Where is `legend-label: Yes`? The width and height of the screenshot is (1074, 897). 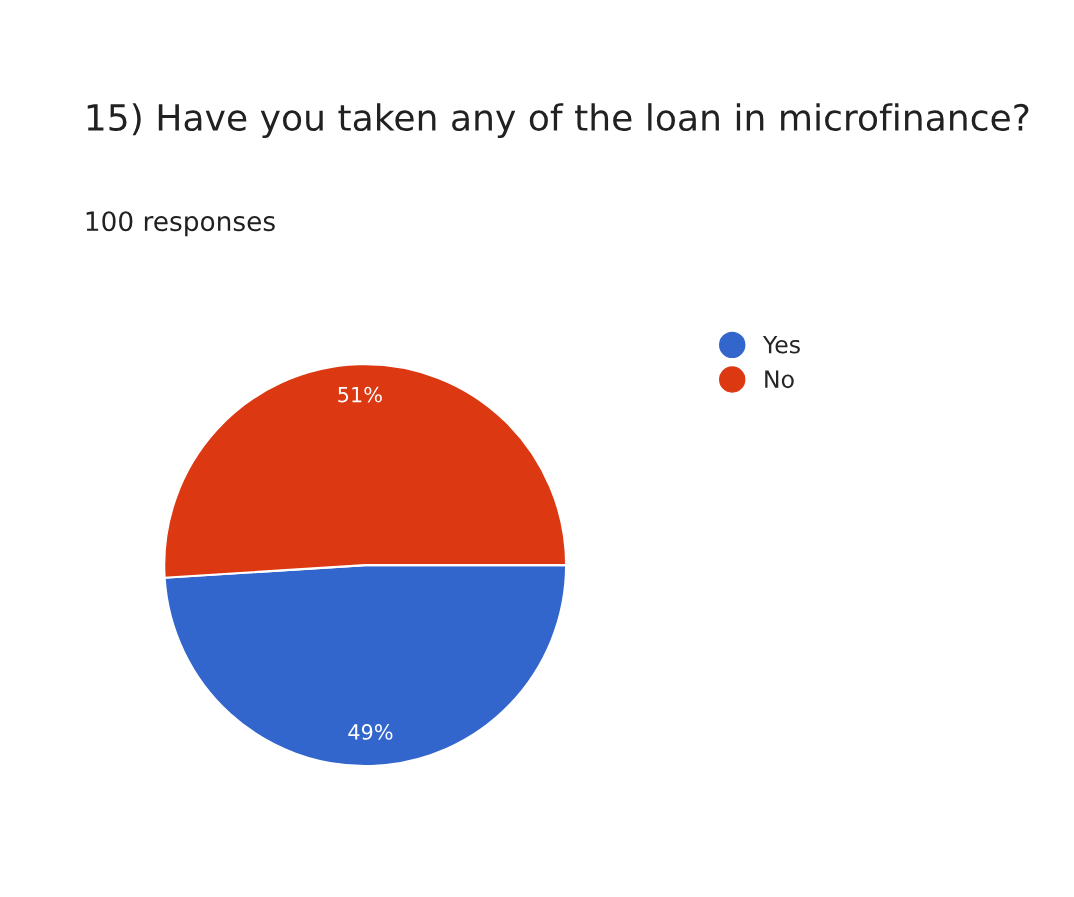
legend-label: Yes is located at coordinates (781, 344).